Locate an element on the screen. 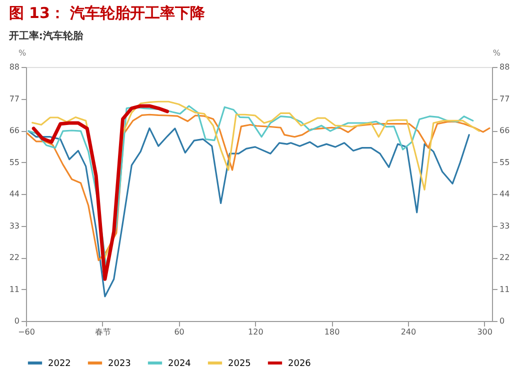 The image size is (518, 375). y2-tick-label: 33 is located at coordinates (505, 225).